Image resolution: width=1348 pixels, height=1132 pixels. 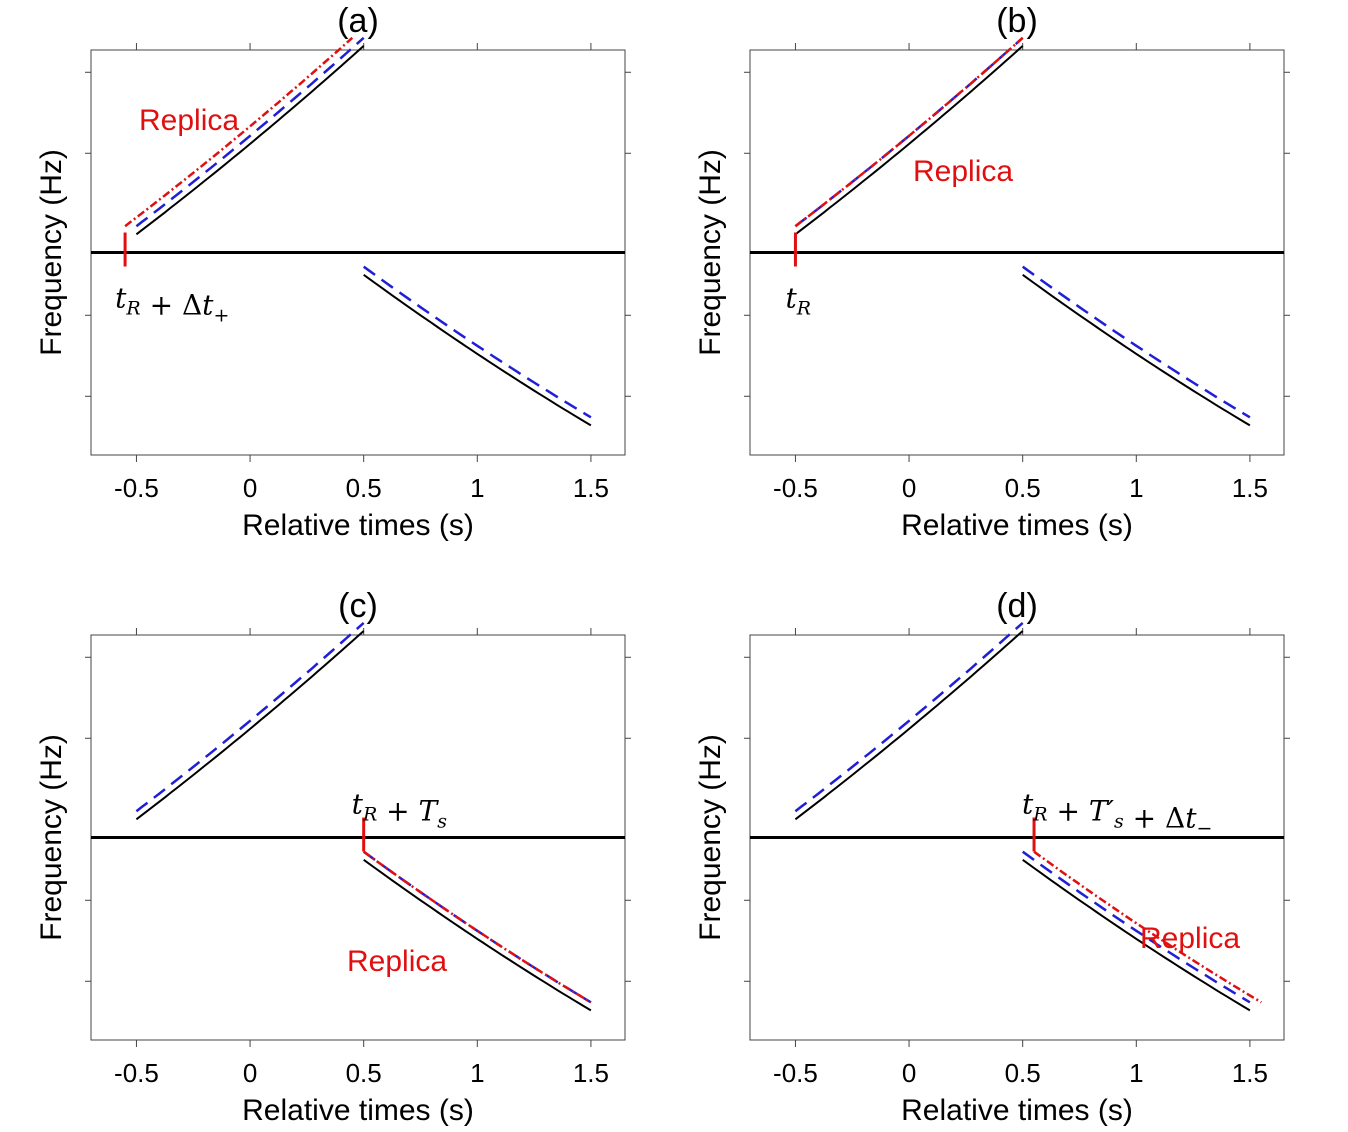 I want to click on panel-title: (d), so click(x=1017, y=606).